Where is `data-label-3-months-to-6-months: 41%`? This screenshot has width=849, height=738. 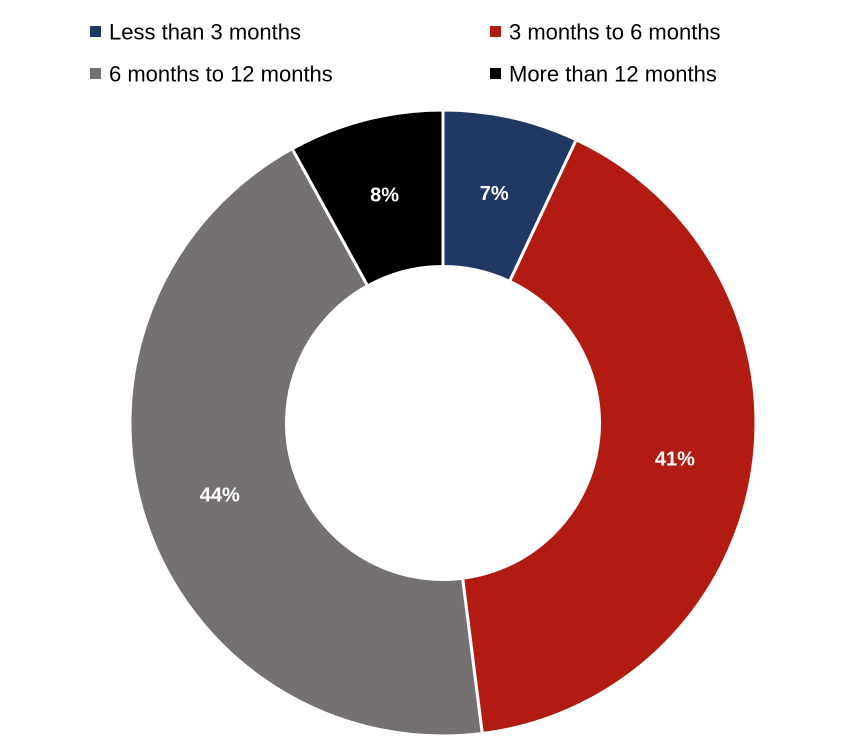 data-label-3-months-to-6-months: 41% is located at coordinates (675, 460).